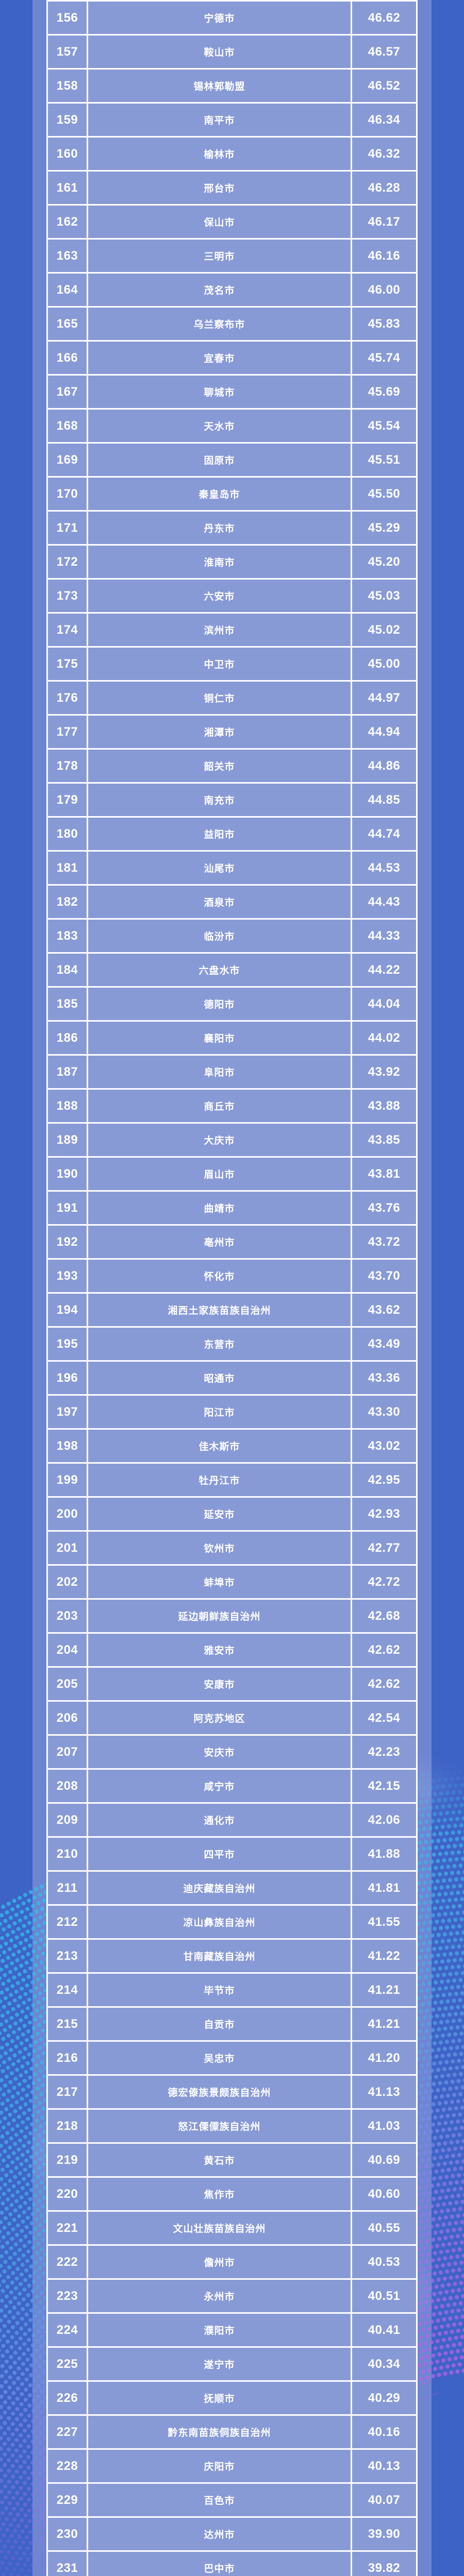  I want to click on score-cell: 45.02, so click(384, 630).